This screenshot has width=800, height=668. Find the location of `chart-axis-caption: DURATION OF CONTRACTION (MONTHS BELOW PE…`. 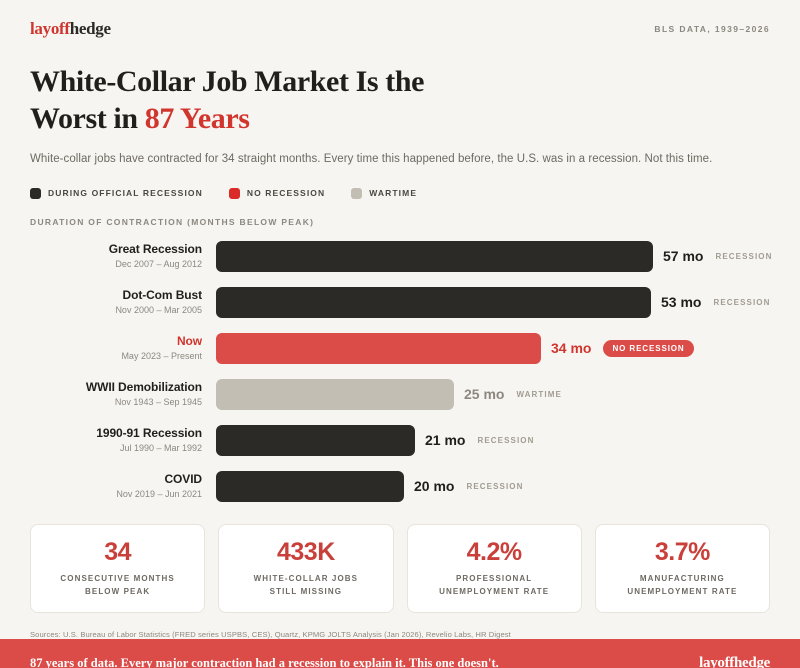

chart-axis-caption: DURATION OF CONTRACTION (MONTHS BELOW PE… is located at coordinates (172, 221).